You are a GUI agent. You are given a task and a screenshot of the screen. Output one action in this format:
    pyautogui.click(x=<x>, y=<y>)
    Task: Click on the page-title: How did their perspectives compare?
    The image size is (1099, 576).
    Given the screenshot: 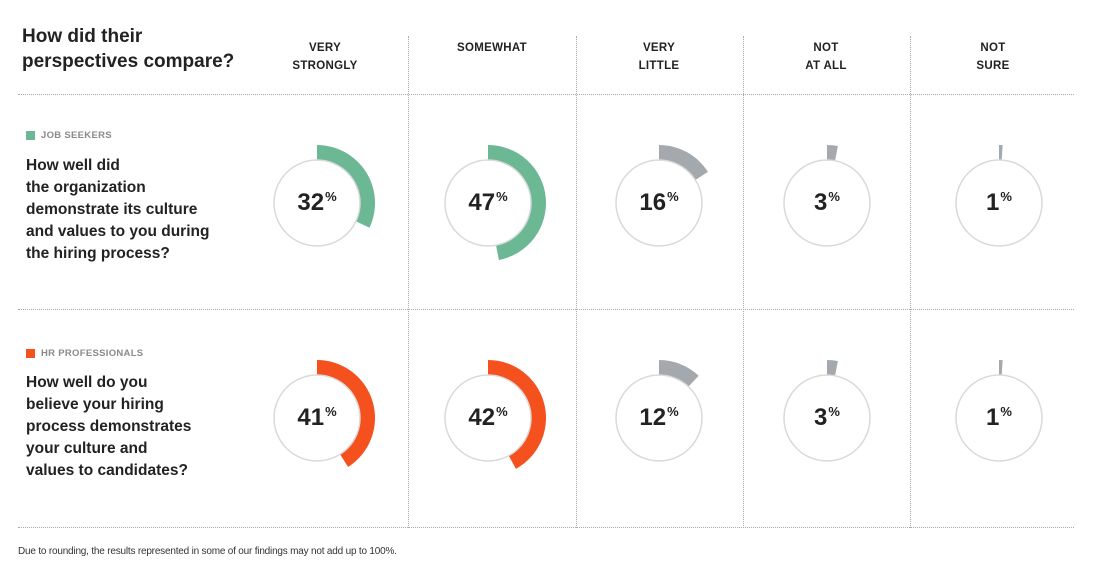 What is the action you would take?
    pyautogui.click(x=128, y=49)
    